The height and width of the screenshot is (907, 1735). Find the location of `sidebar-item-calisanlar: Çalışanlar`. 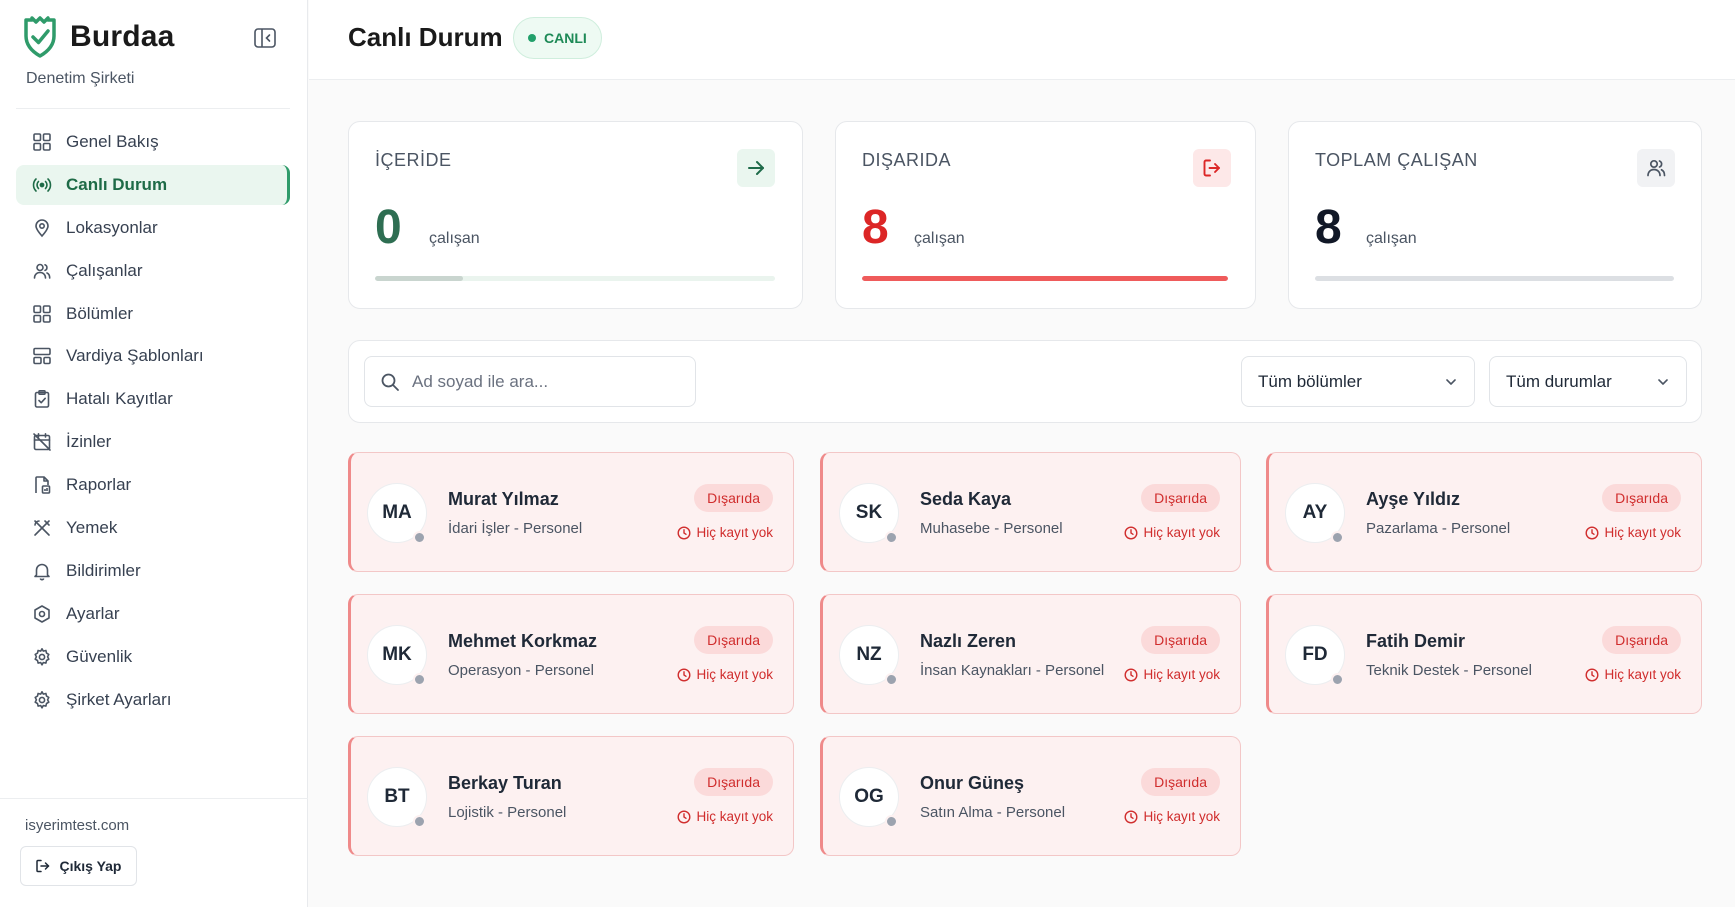

sidebar-item-calisanlar: Çalışanlar is located at coordinates (153, 271).